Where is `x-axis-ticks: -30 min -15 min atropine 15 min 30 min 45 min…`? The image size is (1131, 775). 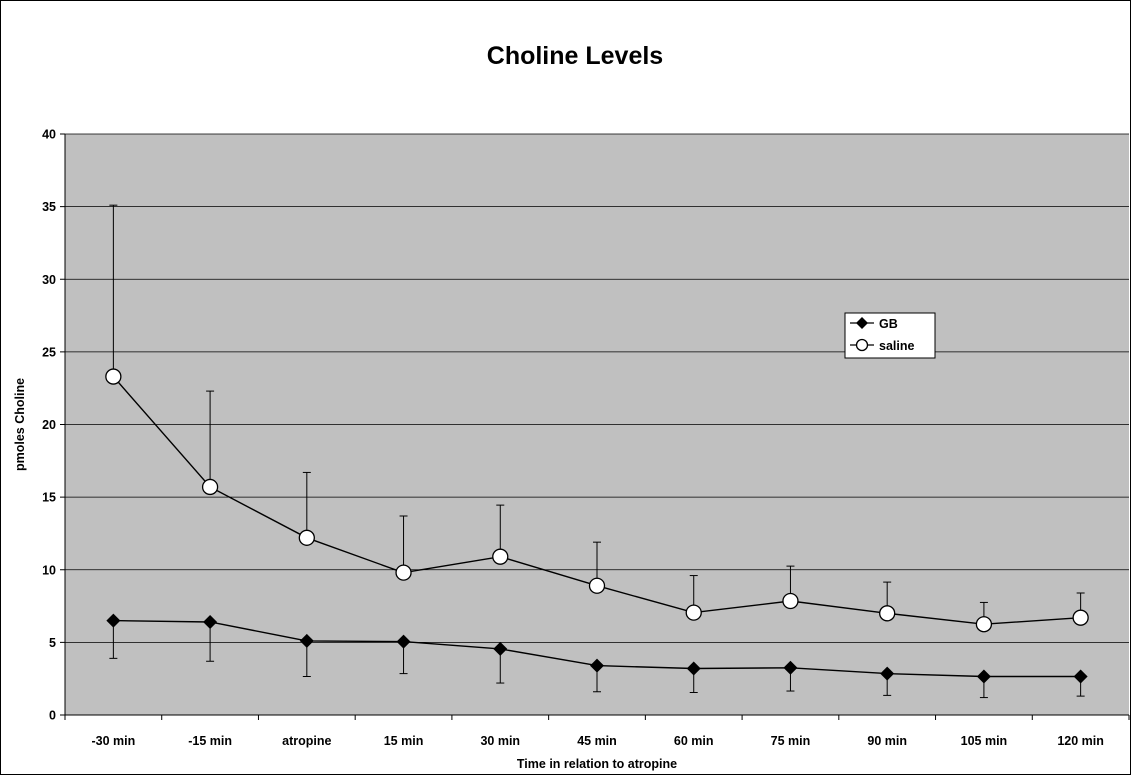 x-axis-ticks: -30 min -15 min atropine 15 min 30 min 45 min… is located at coordinates (597, 731).